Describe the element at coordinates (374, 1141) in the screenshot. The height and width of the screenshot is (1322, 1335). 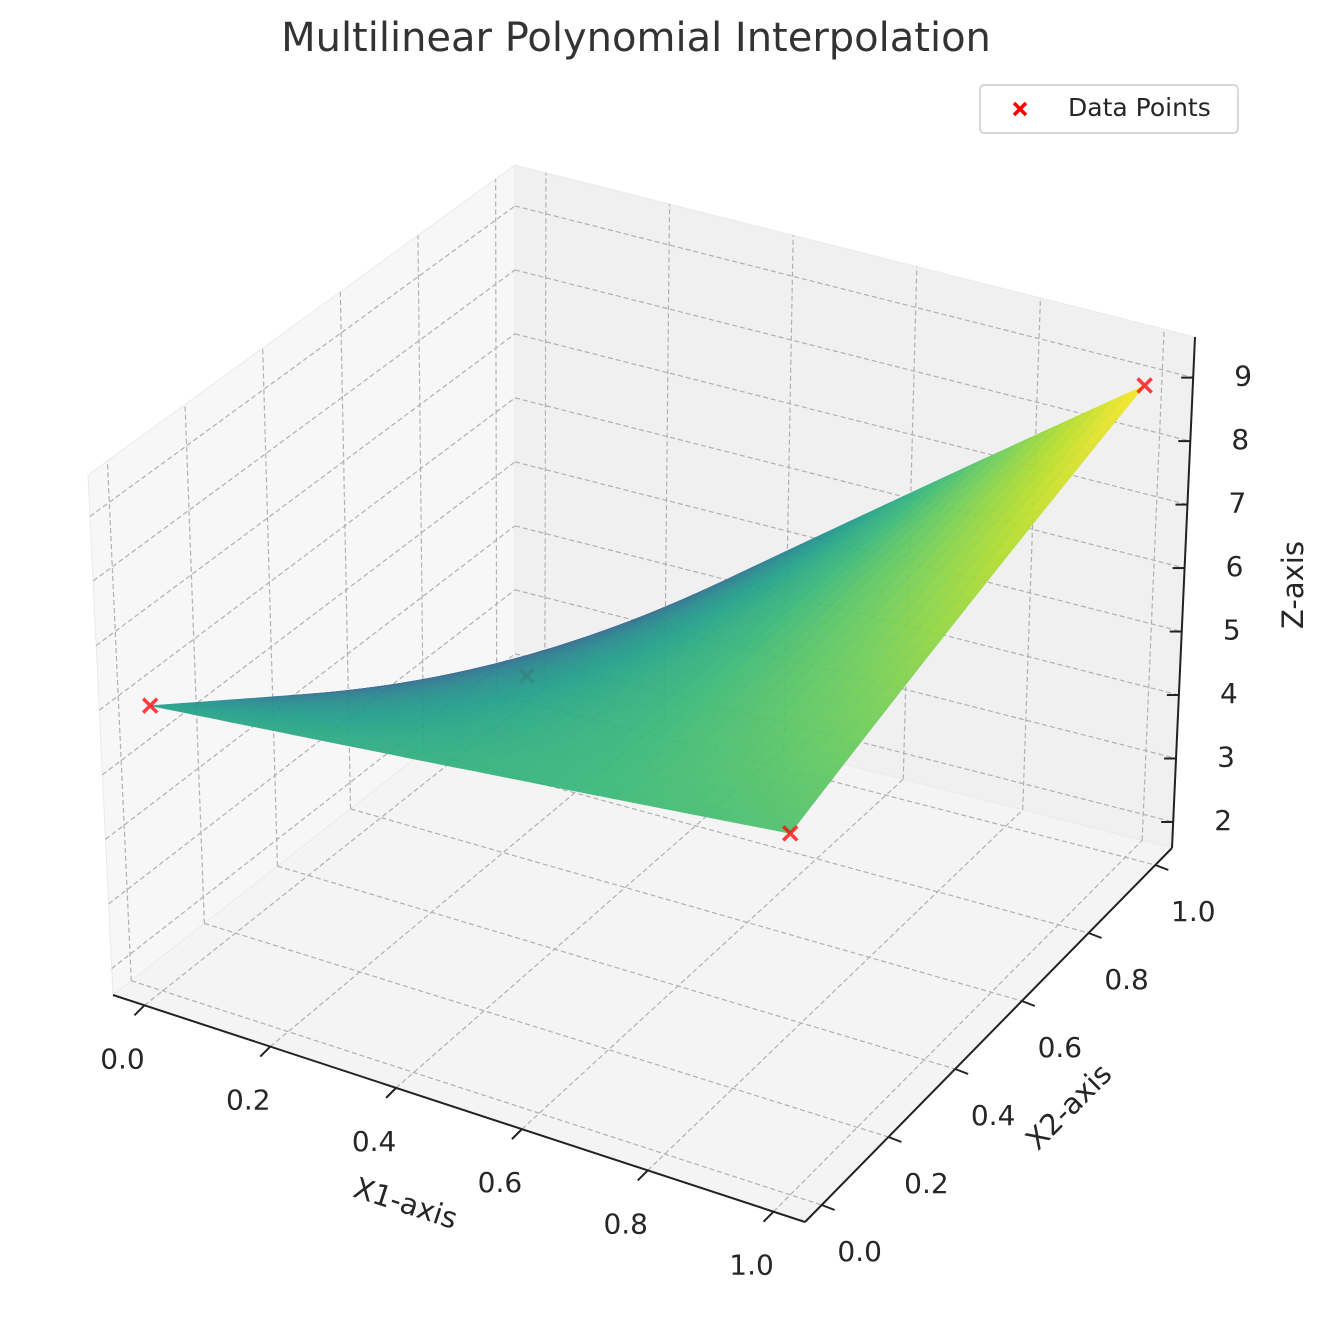
I see `x1-tick-label: 0.4` at that location.